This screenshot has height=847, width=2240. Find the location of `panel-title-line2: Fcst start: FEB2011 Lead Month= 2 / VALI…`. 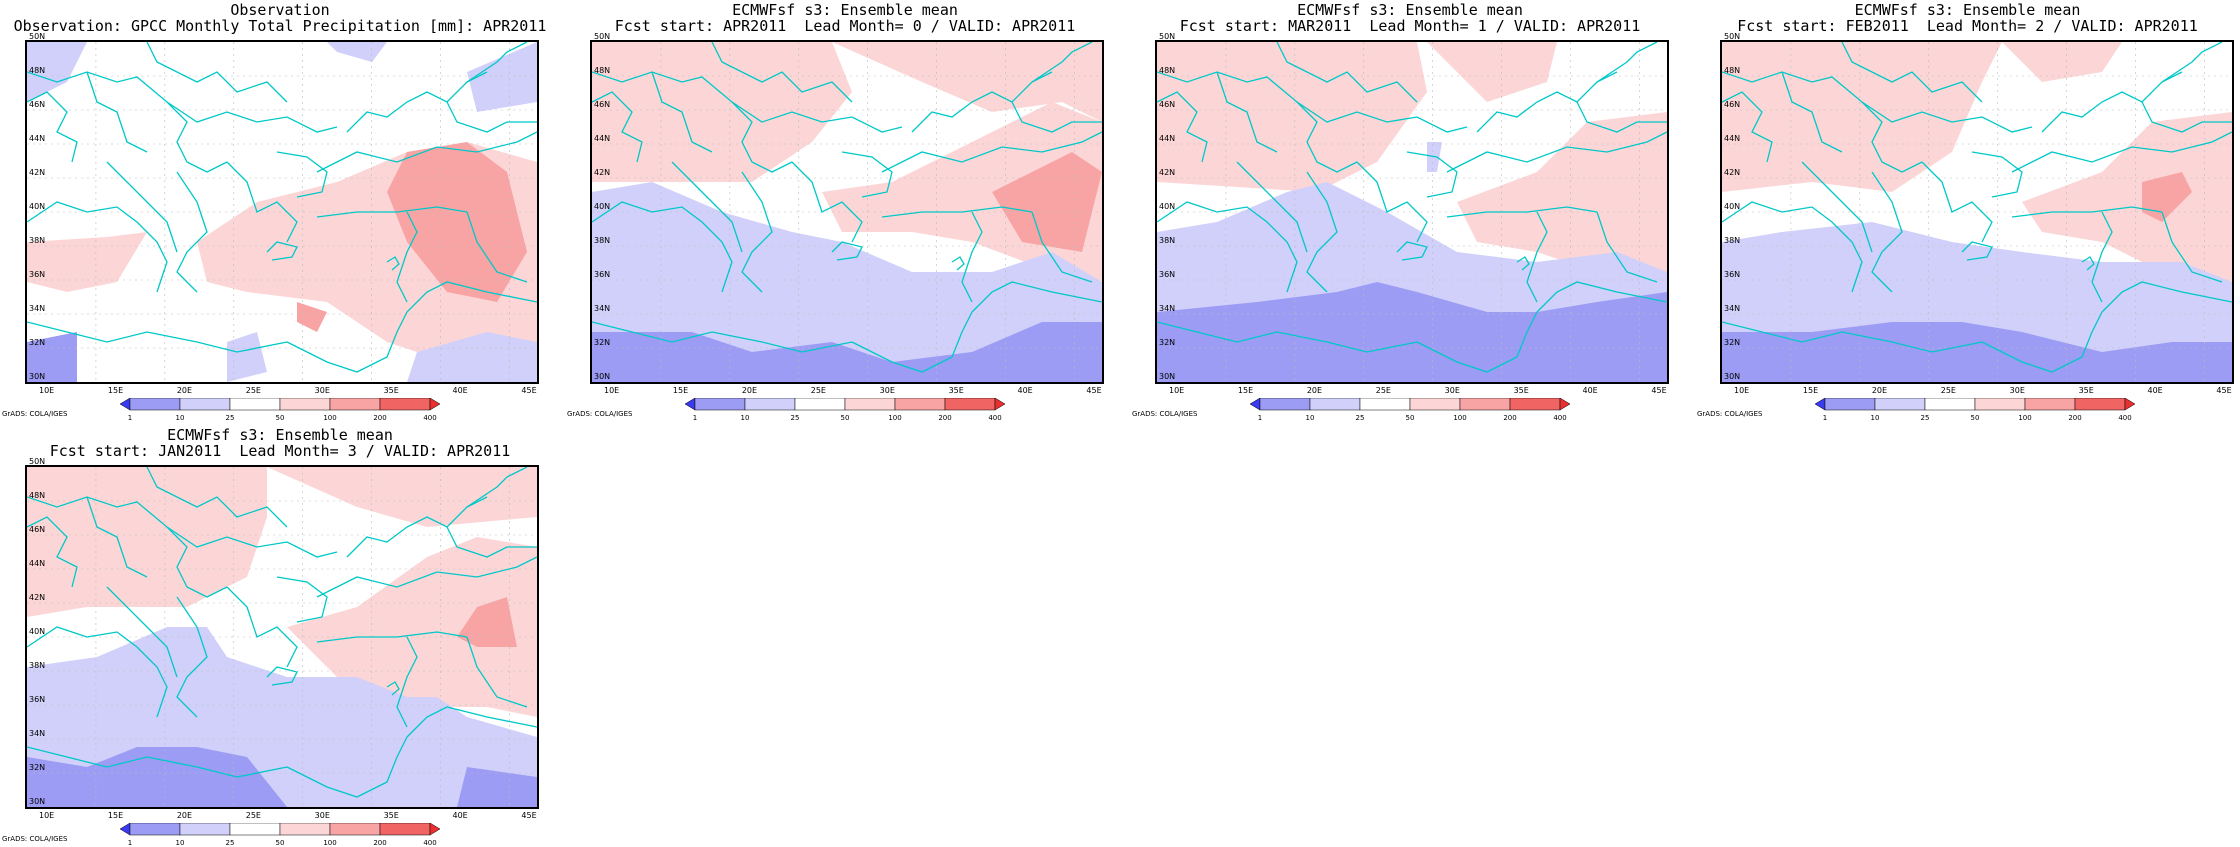

panel-title-line2: Fcst start: FEB2011 Lead Month= 2 / VALI… is located at coordinates (1967, 26).